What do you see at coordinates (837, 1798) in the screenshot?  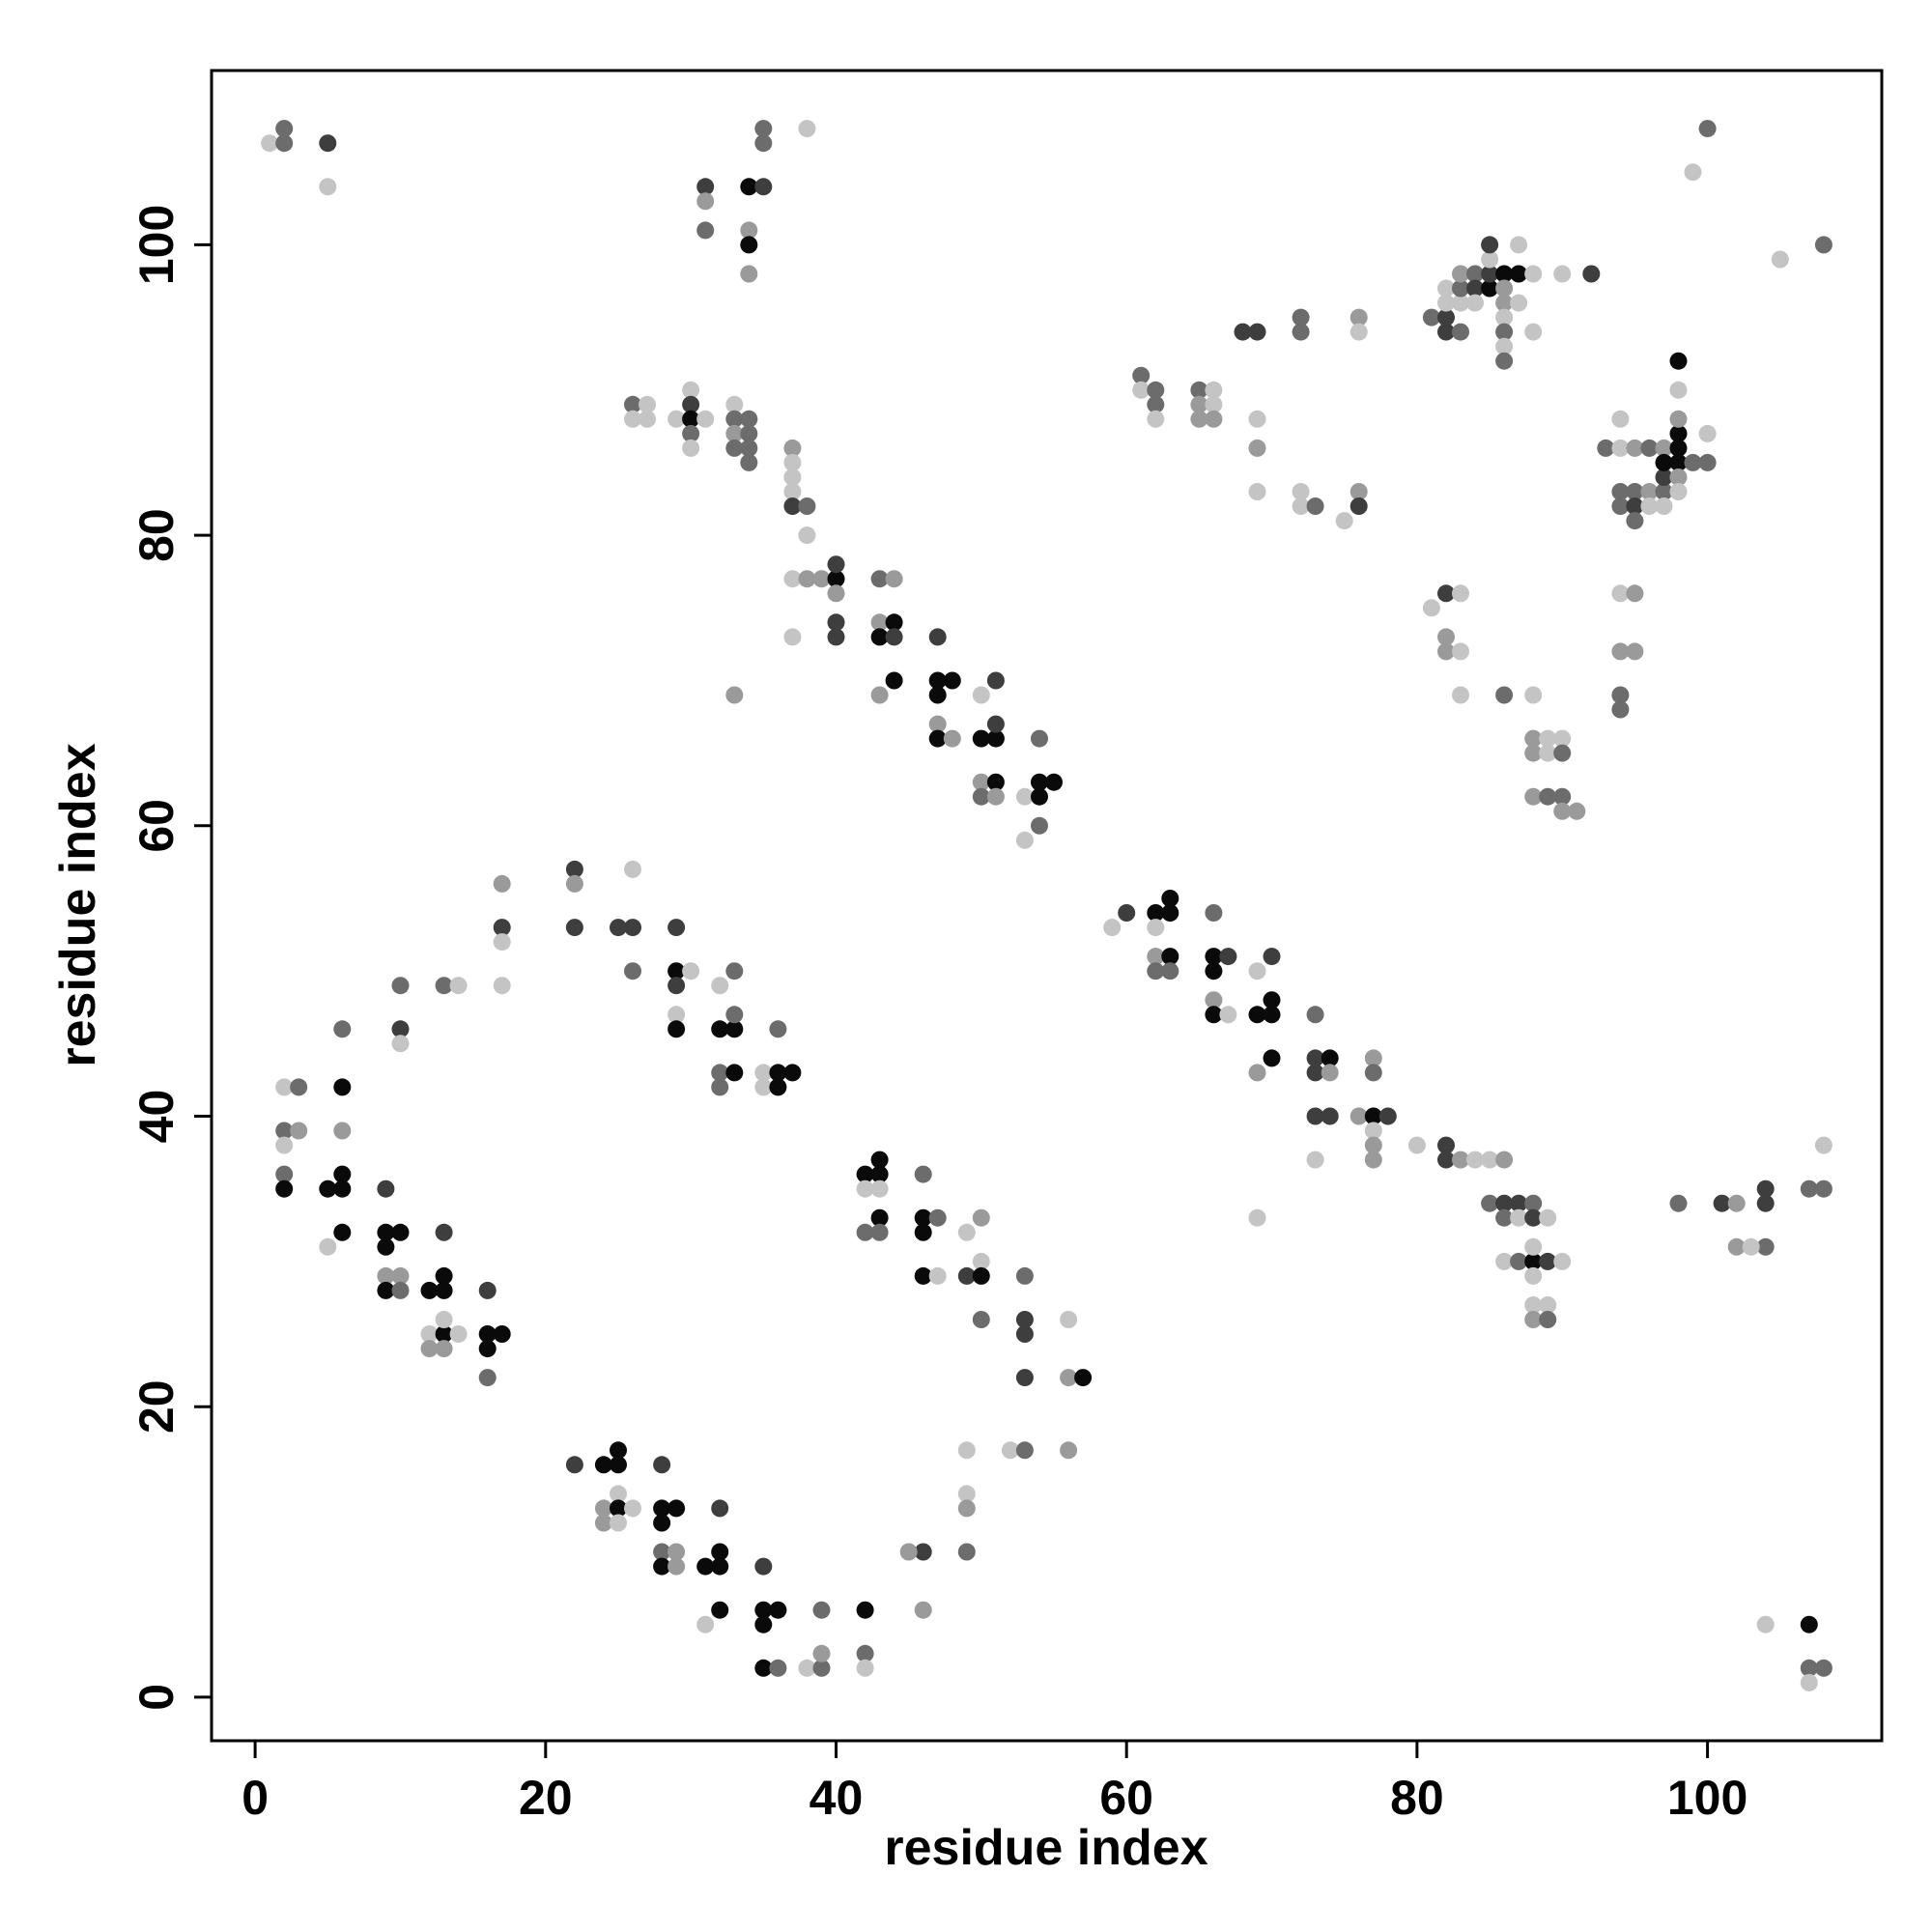 I see `x-tick-label: 40` at bounding box center [837, 1798].